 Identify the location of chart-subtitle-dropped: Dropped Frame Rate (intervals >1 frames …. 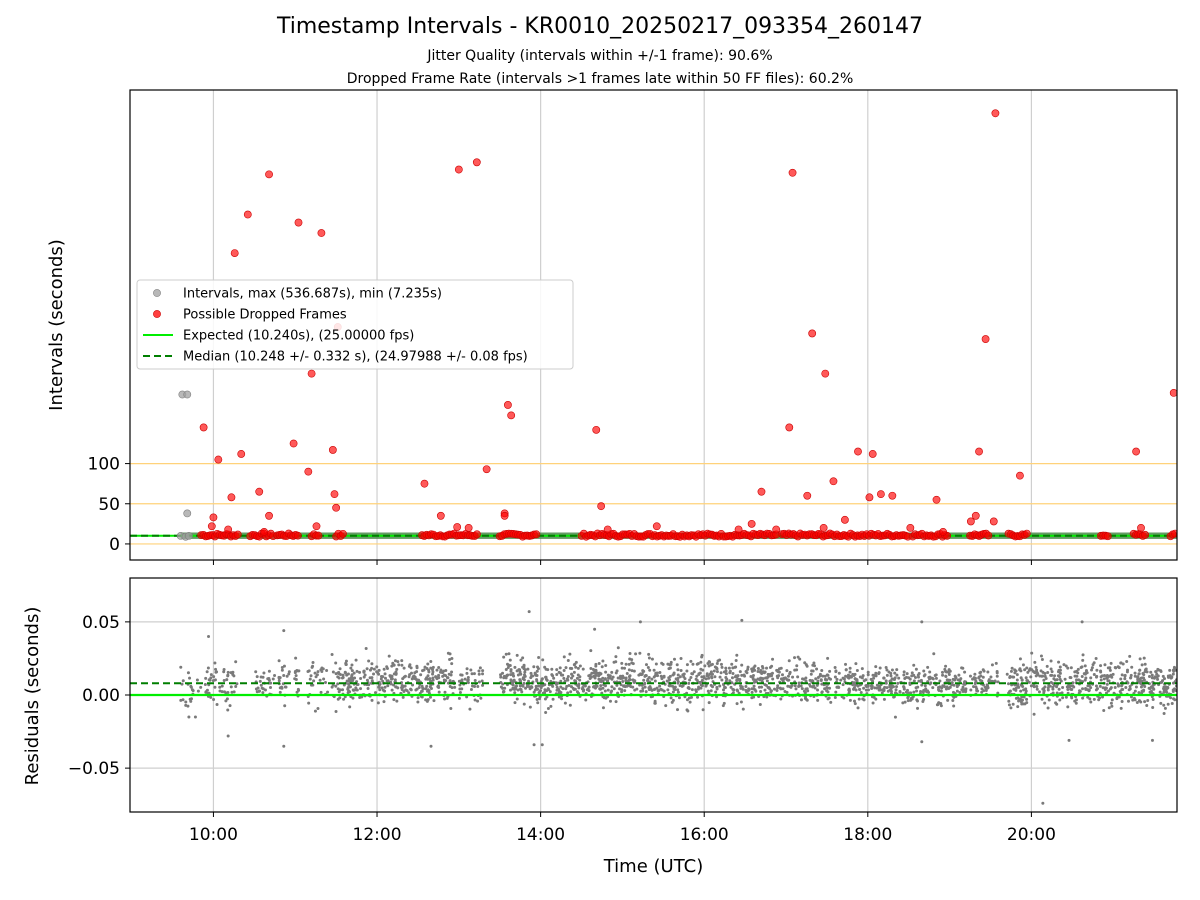
(600, 79).